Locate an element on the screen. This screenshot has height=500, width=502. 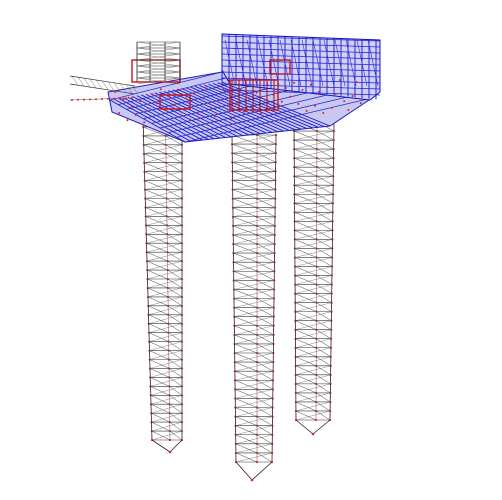
module-block is located at coordinates (301, 67).